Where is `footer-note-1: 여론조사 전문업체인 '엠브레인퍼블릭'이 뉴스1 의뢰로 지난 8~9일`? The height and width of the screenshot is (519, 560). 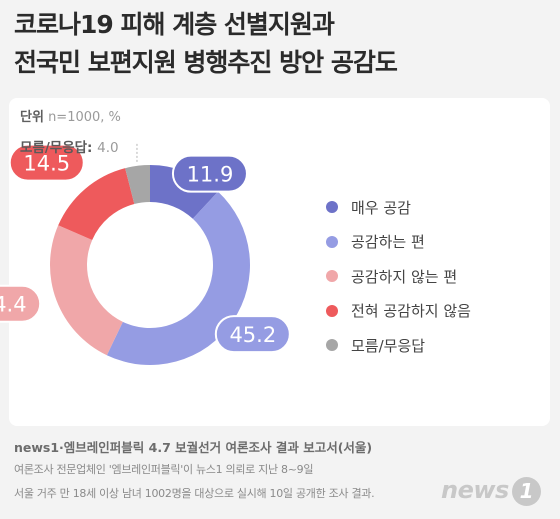 footer-note-1: 여론조사 전문업체인 '엠브레인퍼블릭'이 뉴스1 의뢰로 지난 8~9일 is located at coordinates (164, 469).